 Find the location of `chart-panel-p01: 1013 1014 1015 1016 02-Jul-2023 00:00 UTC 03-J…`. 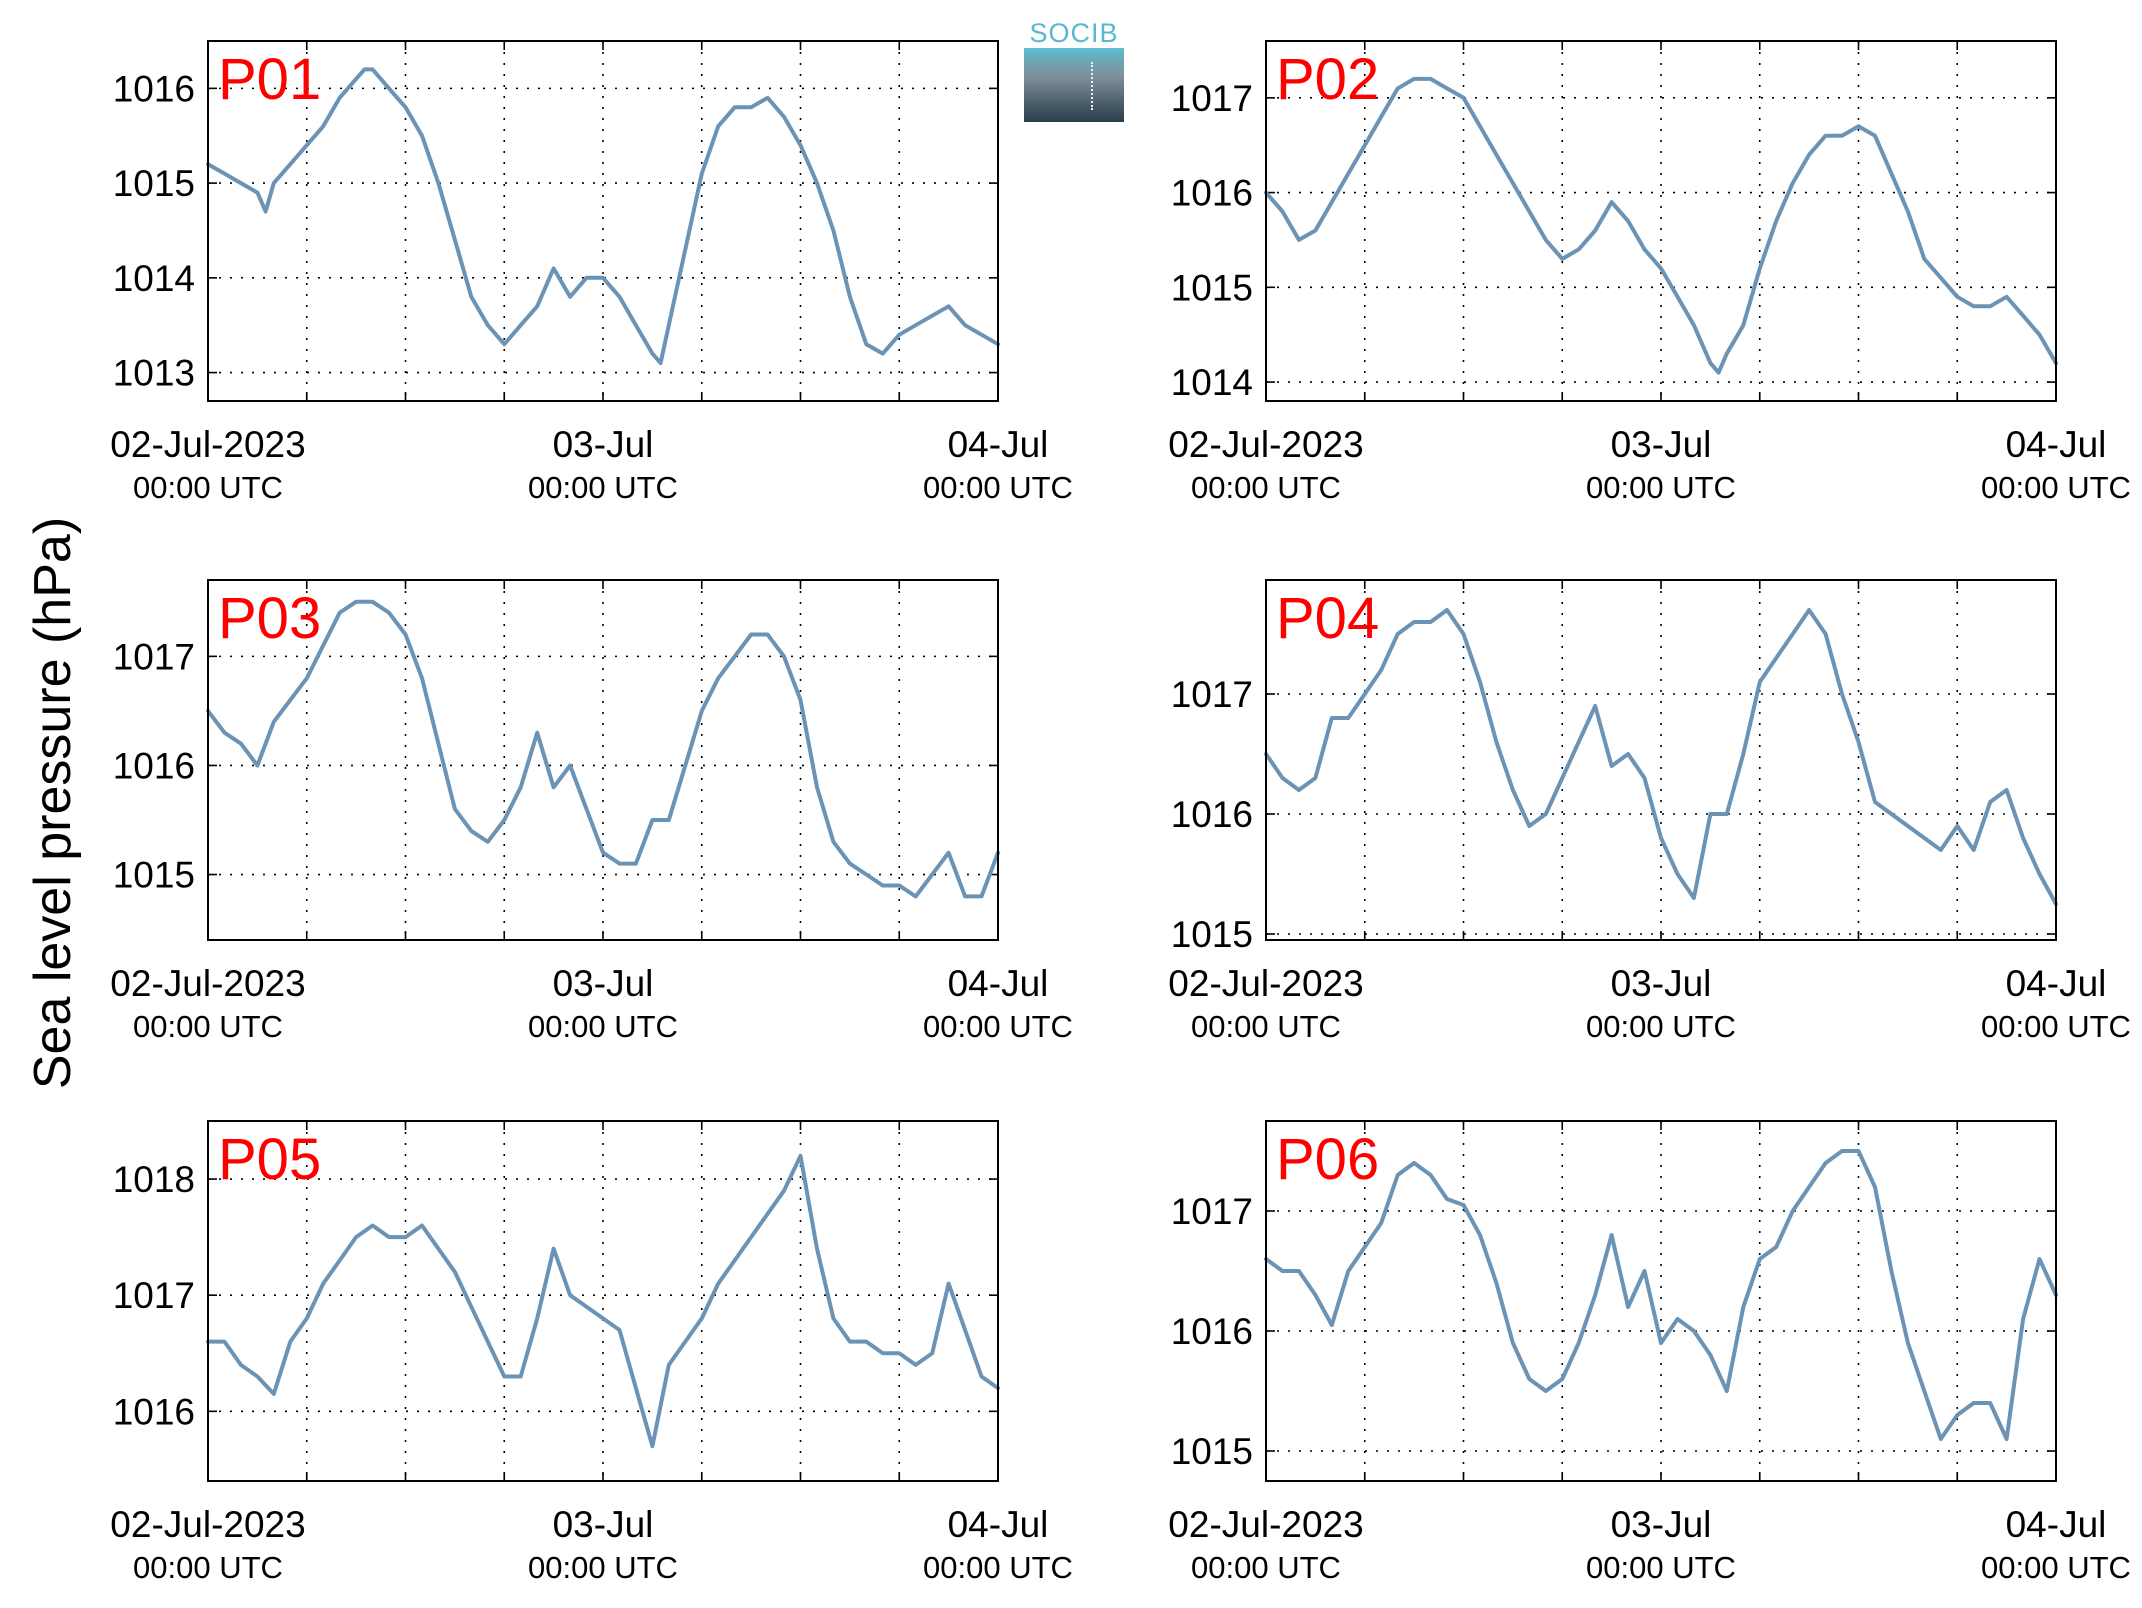

chart-panel-p01: 1013 1014 1015 1016 02-Jul-2023 00:00 UTC 03-J… is located at coordinates (591, 272).